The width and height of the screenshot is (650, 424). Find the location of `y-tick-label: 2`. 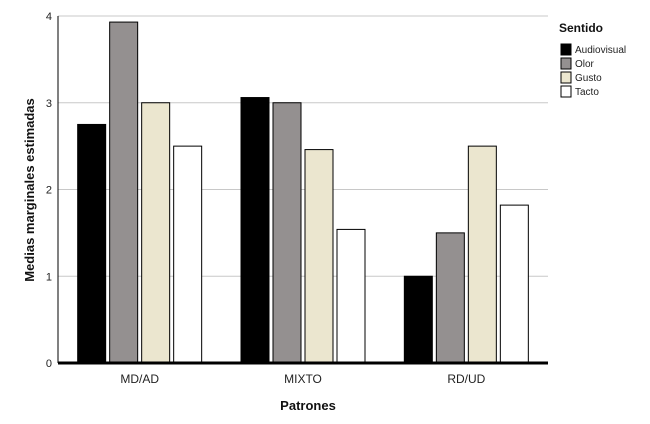

y-tick-label: 2 is located at coordinates (49, 191).